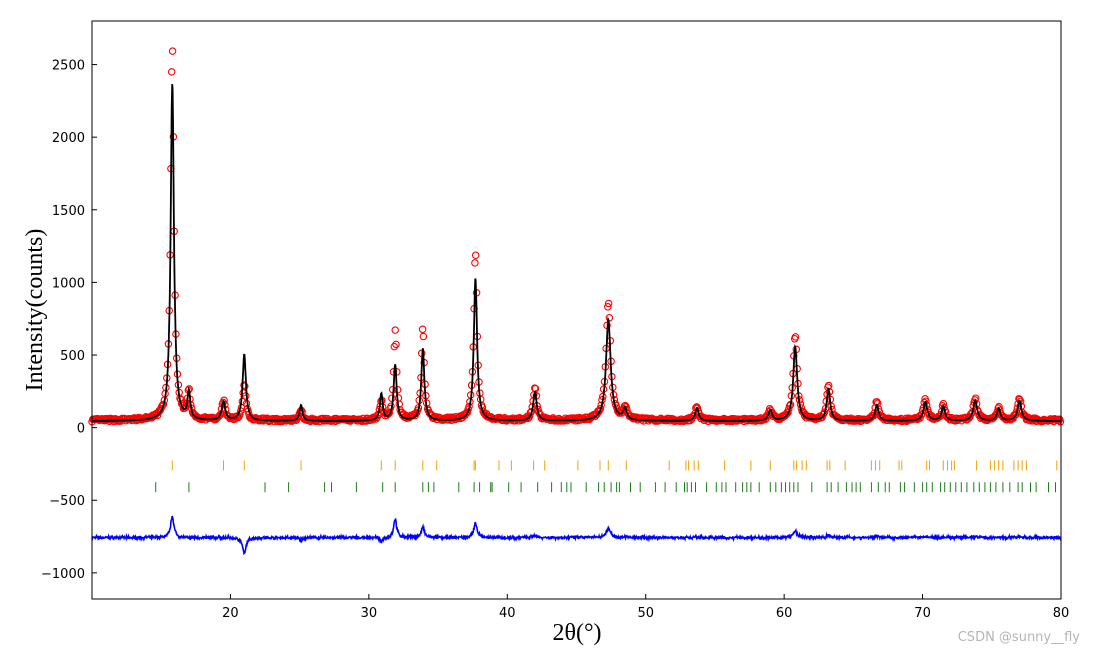  What do you see at coordinates (369, 613) in the screenshot?
I see `x-tick-label: 30` at bounding box center [369, 613].